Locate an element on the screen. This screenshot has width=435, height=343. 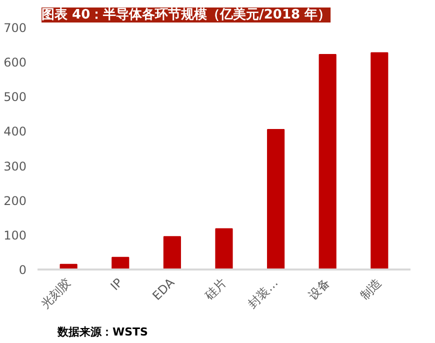
y-tick-label: 0 is located at coordinates (22, 270).